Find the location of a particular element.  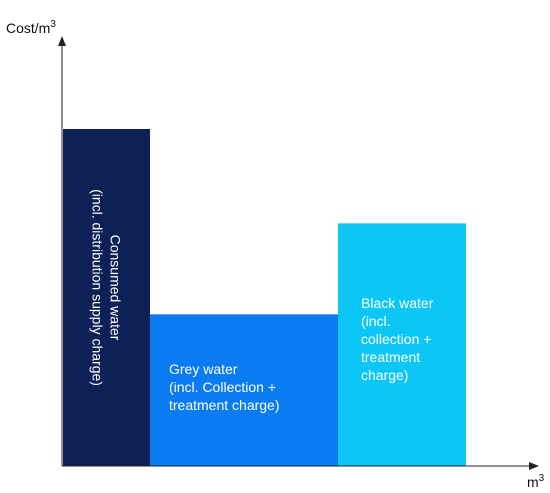

y-axis-label: Cost/m3 is located at coordinates (31, 27).